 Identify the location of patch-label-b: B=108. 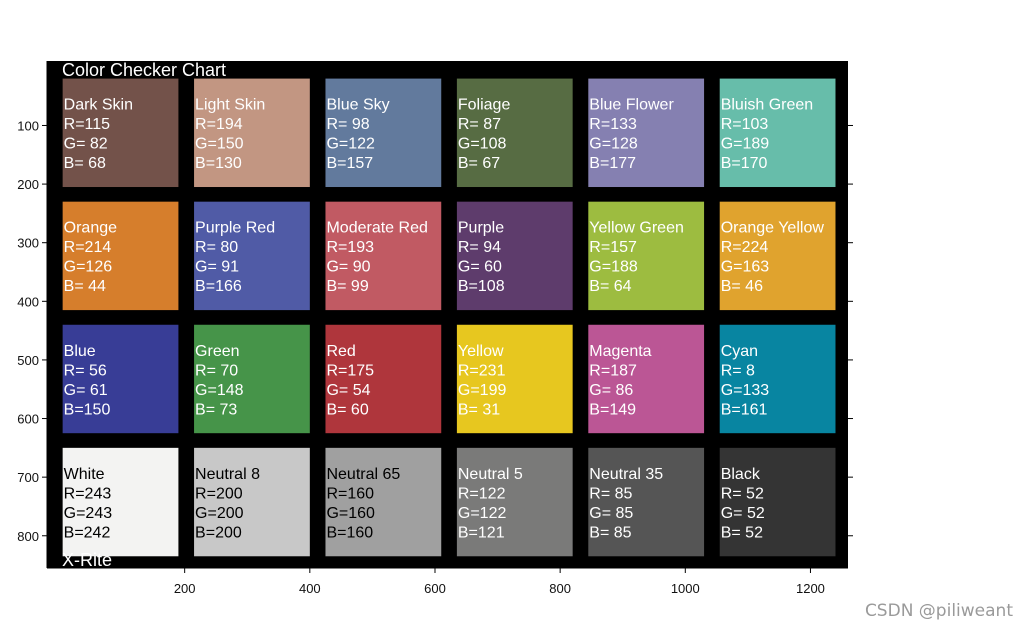
(481, 286).